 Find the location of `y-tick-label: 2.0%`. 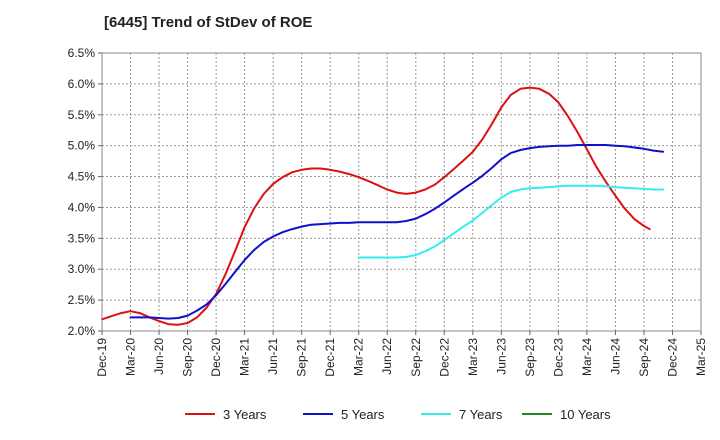

y-tick-label: 2.0% is located at coordinates (82, 331).